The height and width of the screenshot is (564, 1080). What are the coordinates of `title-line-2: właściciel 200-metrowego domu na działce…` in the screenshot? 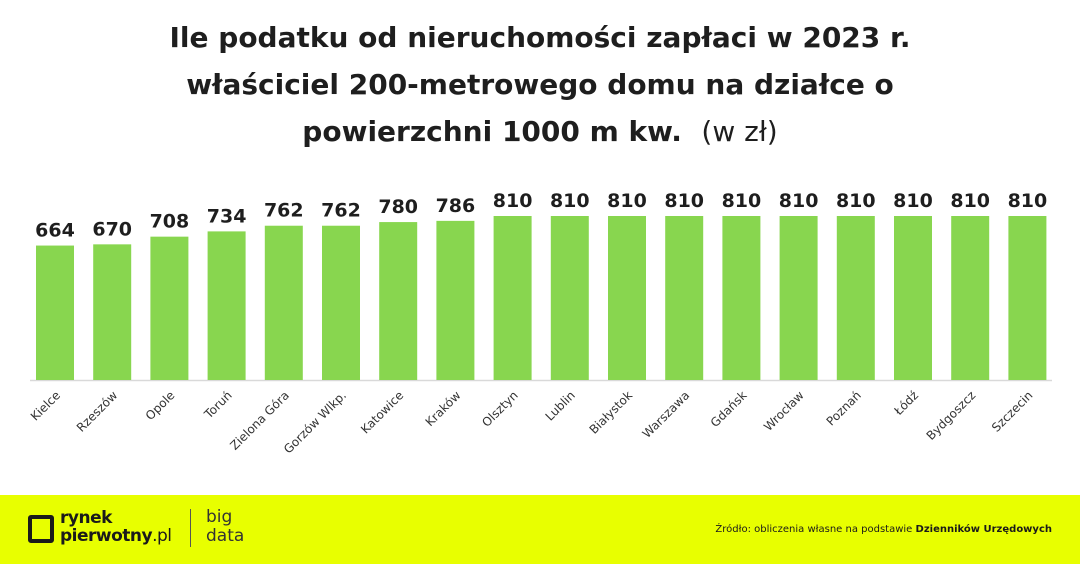 It's located at (540, 84).